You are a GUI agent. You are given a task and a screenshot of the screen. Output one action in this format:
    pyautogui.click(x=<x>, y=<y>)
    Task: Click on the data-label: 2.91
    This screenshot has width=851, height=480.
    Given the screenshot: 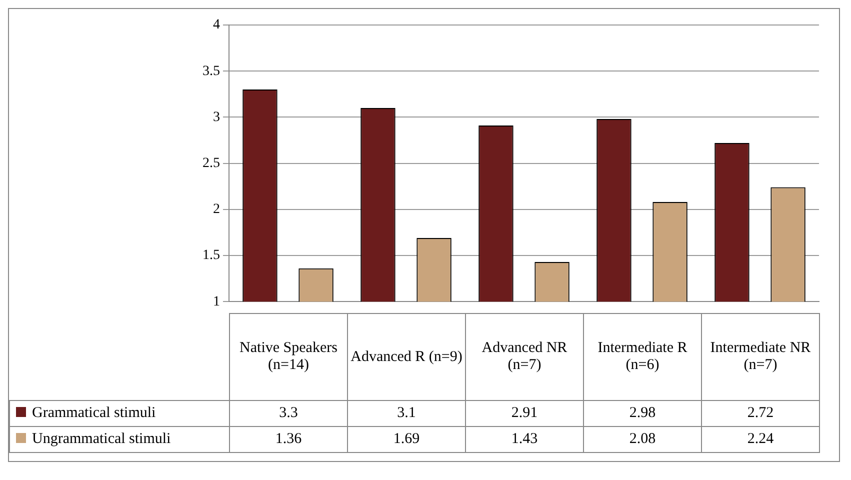 What is the action you would take?
    pyautogui.click(x=525, y=413)
    